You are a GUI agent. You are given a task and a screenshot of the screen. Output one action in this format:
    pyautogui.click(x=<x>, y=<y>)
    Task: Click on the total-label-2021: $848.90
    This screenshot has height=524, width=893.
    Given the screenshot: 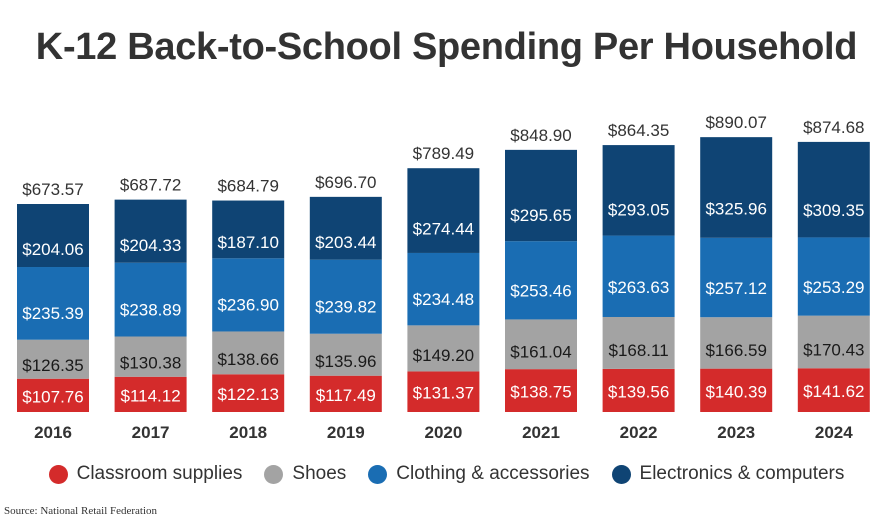 What is the action you would take?
    pyautogui.click(x=540, y=135)
    